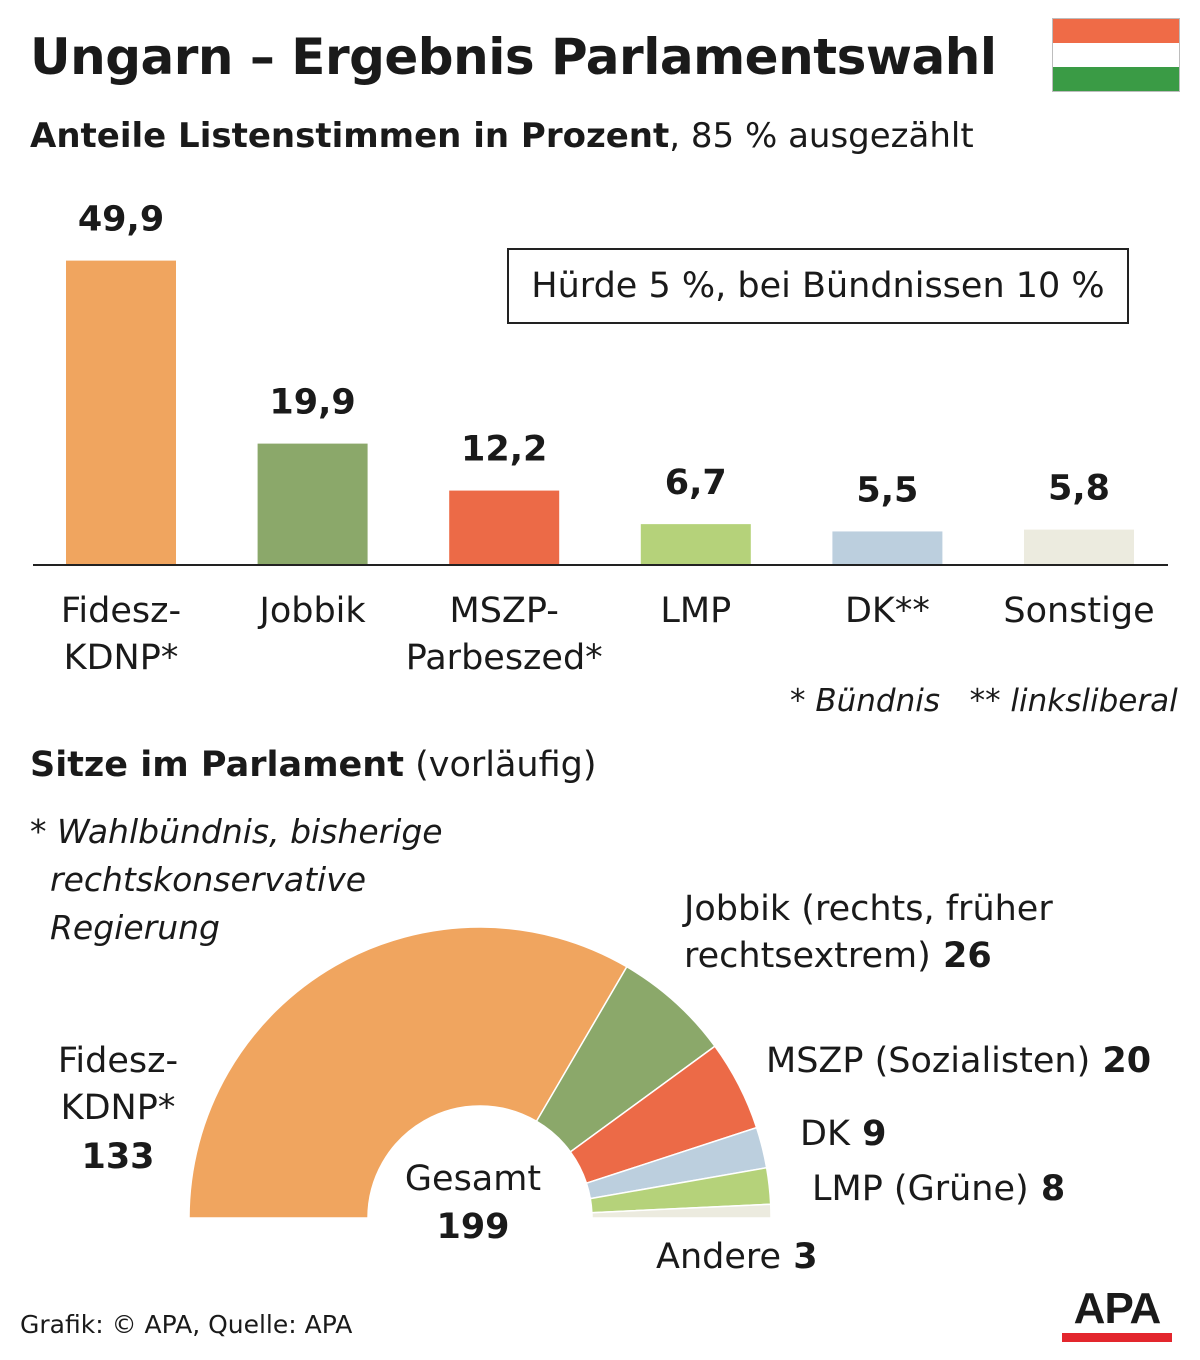 The image size is (1200, 1360). What do you see at coordinates (1116, 78) in the screenshot?
I see `flag-stripe-green` at bounding box center [1116, 78].